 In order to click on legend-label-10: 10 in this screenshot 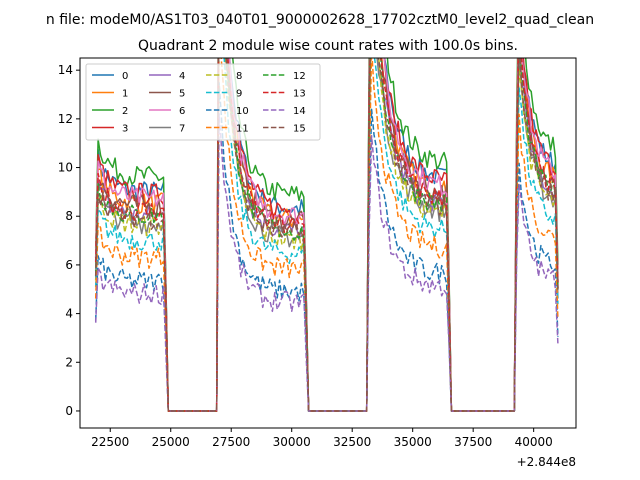, I will do `click(242, 111)`.